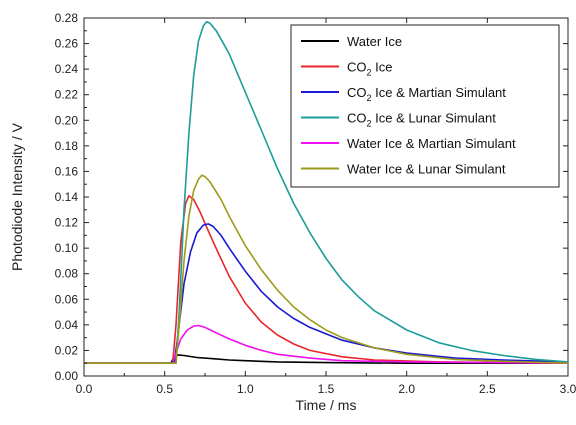 This screenshot has height=425, width=576. What do you see at coordinates (67, 299) in the screenshot?
I see `y-tick-label: 0.06` at bounding box center [67, 299].